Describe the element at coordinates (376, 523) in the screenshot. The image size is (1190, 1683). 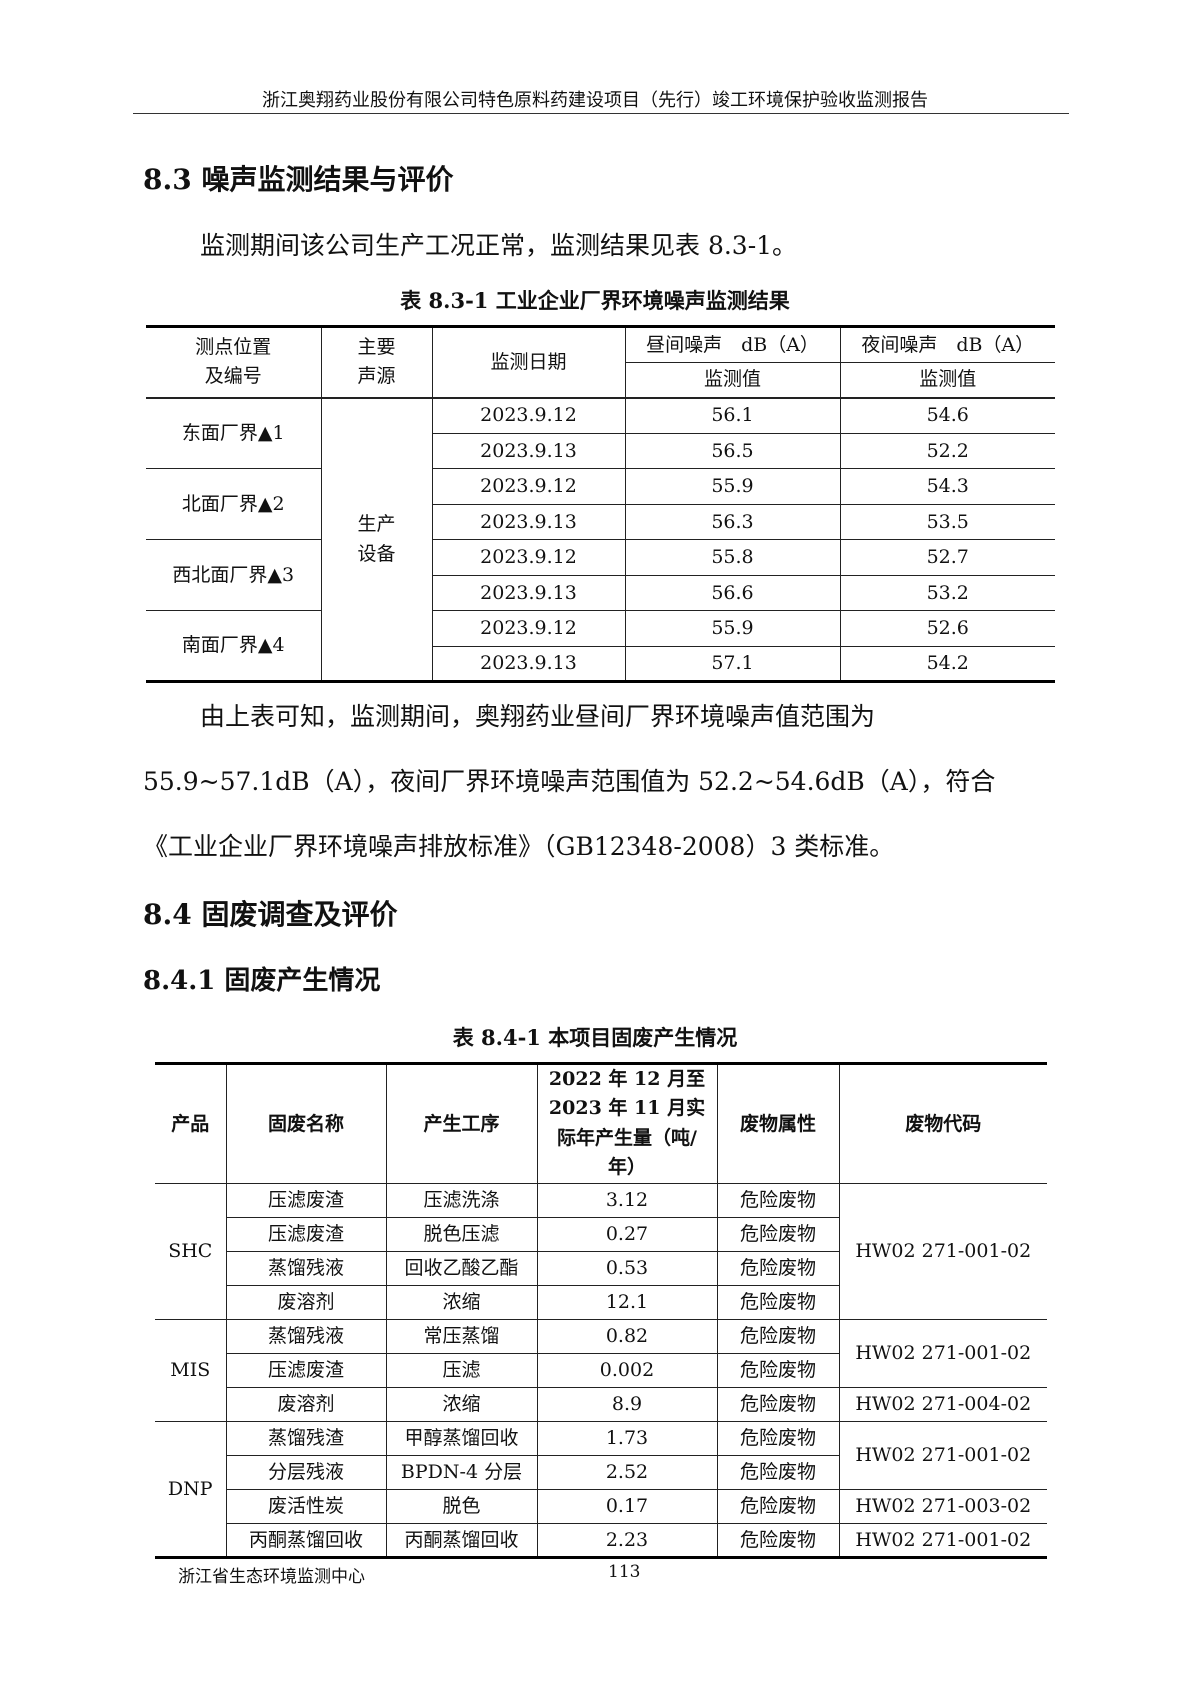
I see `cell-line: 生产` at that location.